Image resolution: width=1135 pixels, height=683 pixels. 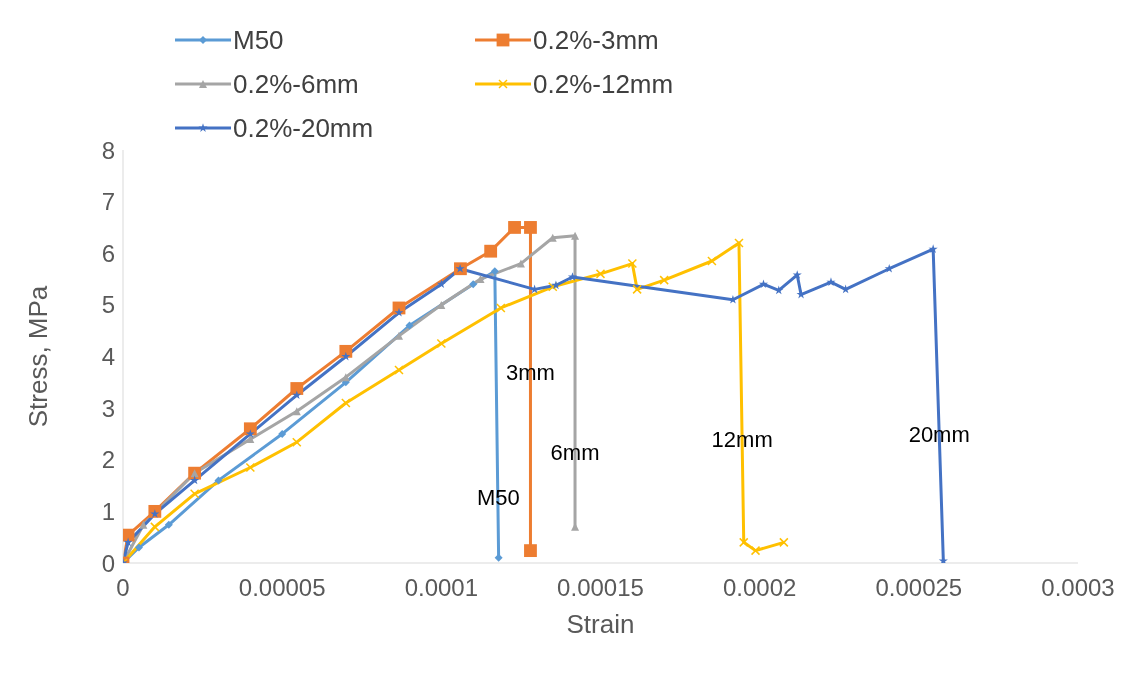 What do you see at coordinates (108, 563) in the screenshot?
I see `y-tick-label: 0` at bounding box center [108, 563].